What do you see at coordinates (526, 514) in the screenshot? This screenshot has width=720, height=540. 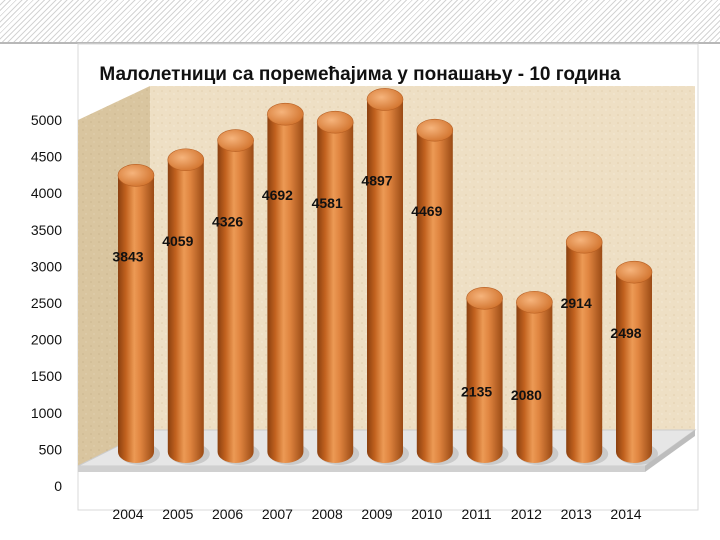 I see `x-tick-label: 2012` at bounding box center [526, 514].